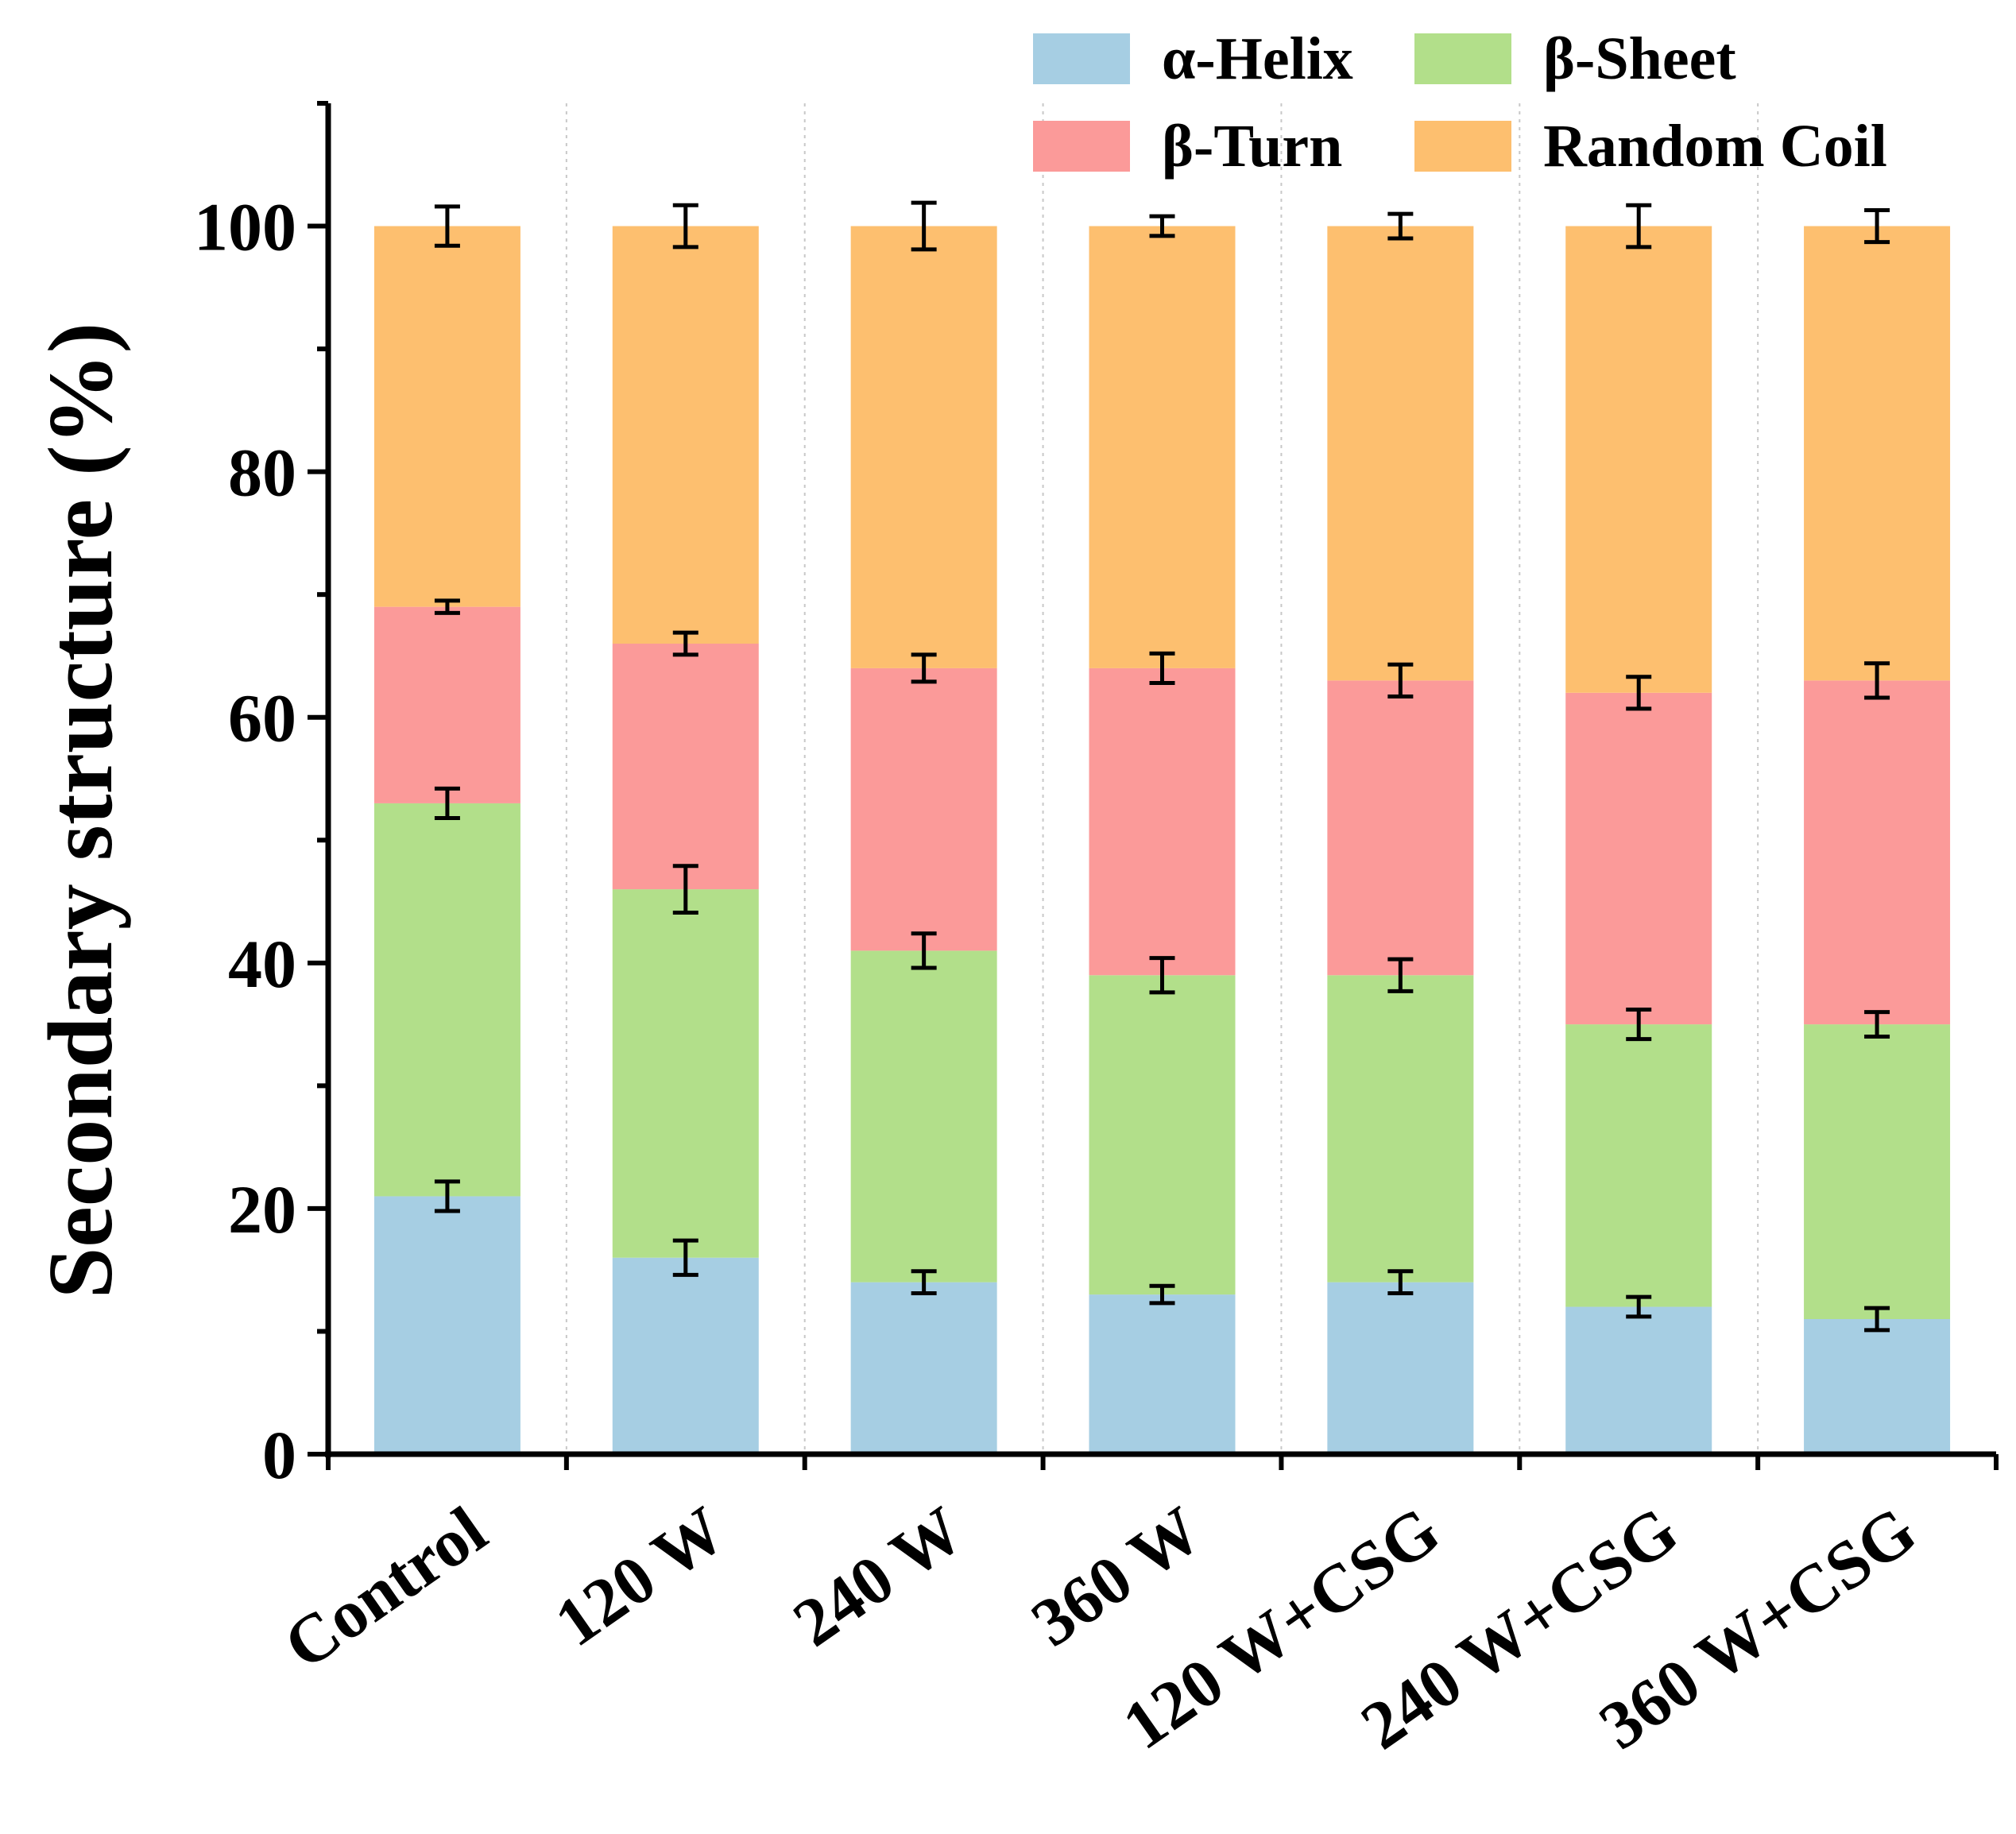 This screenshot has height=1834, width=2016. I want to click on legend-item: Random Coil, so click(1650, 146).